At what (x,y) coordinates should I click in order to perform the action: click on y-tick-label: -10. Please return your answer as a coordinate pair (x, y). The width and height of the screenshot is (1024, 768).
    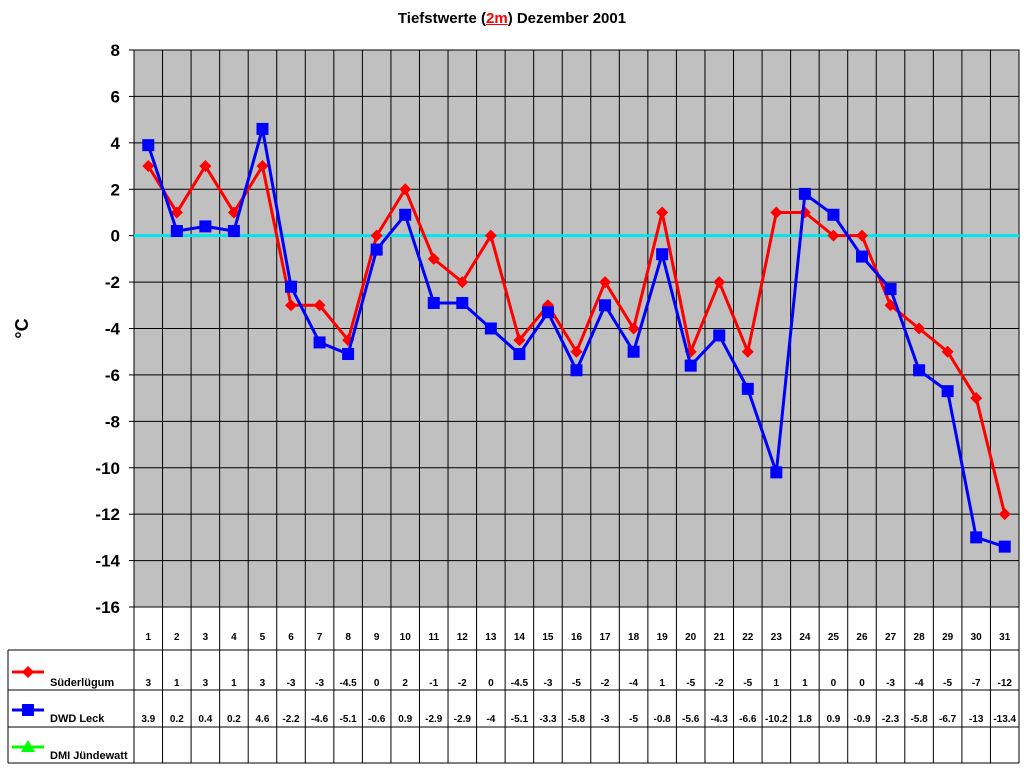
    Looking at the image, I should click on (107, 468).